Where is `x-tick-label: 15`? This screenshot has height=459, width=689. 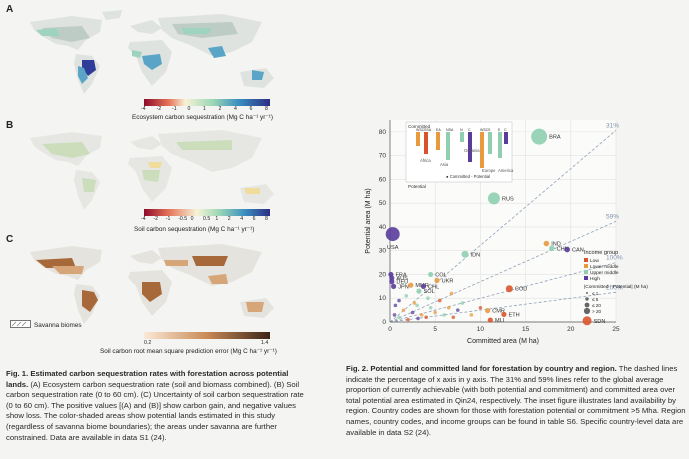 x-tick-label: 15 is located at coordinates (526, 329).